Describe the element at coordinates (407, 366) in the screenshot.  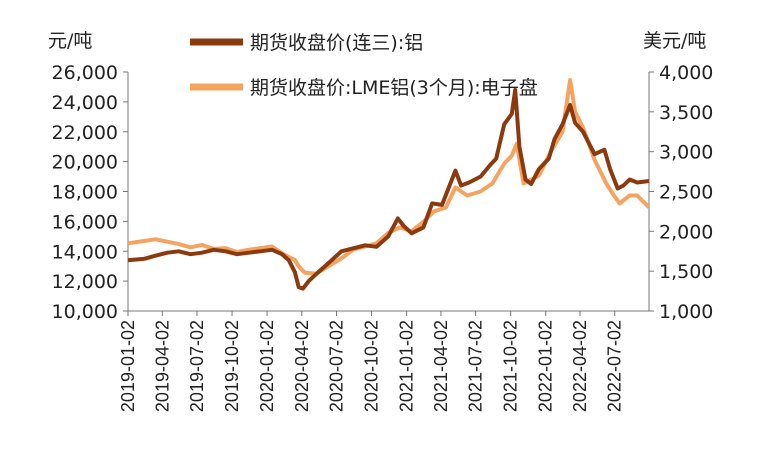
I see `x-tick-label: 2021-01-02` at that location.